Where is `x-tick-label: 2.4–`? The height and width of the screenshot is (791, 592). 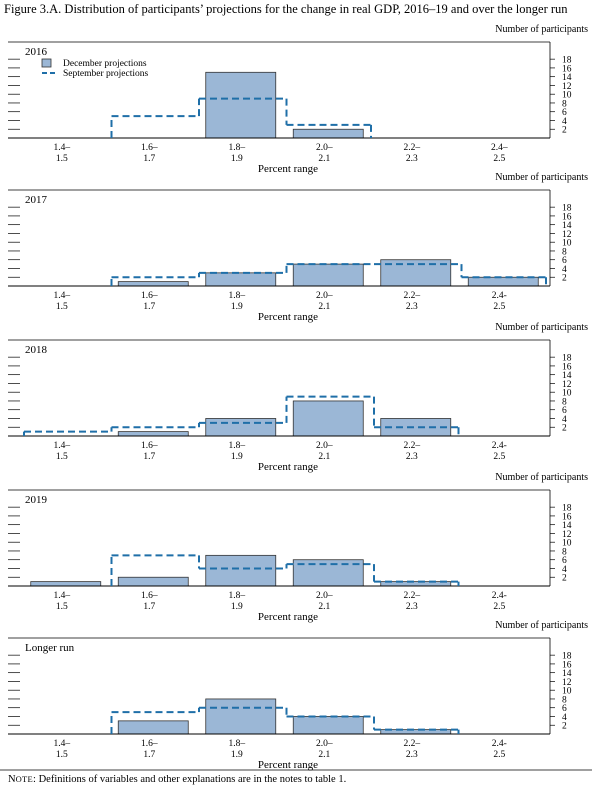
x-tick-label: 2.4– is located at coordinates (499, 148).